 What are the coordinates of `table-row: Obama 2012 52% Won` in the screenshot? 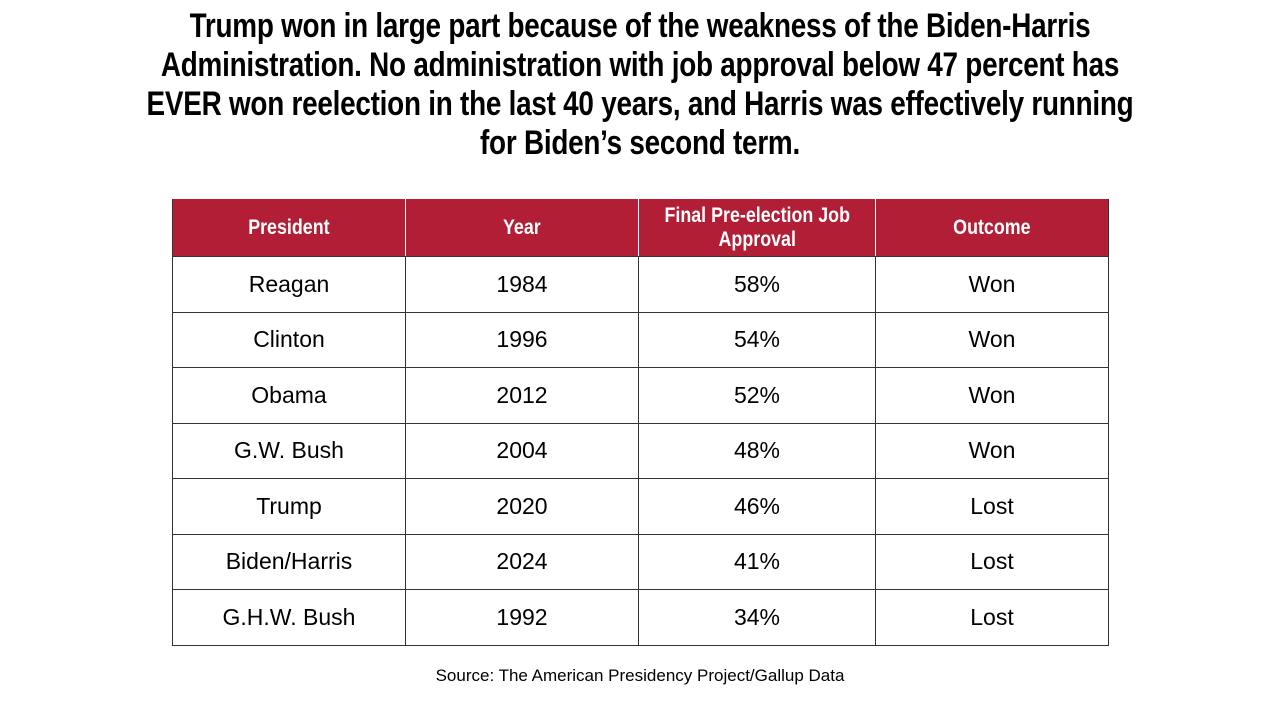 It's located at (640, 395).